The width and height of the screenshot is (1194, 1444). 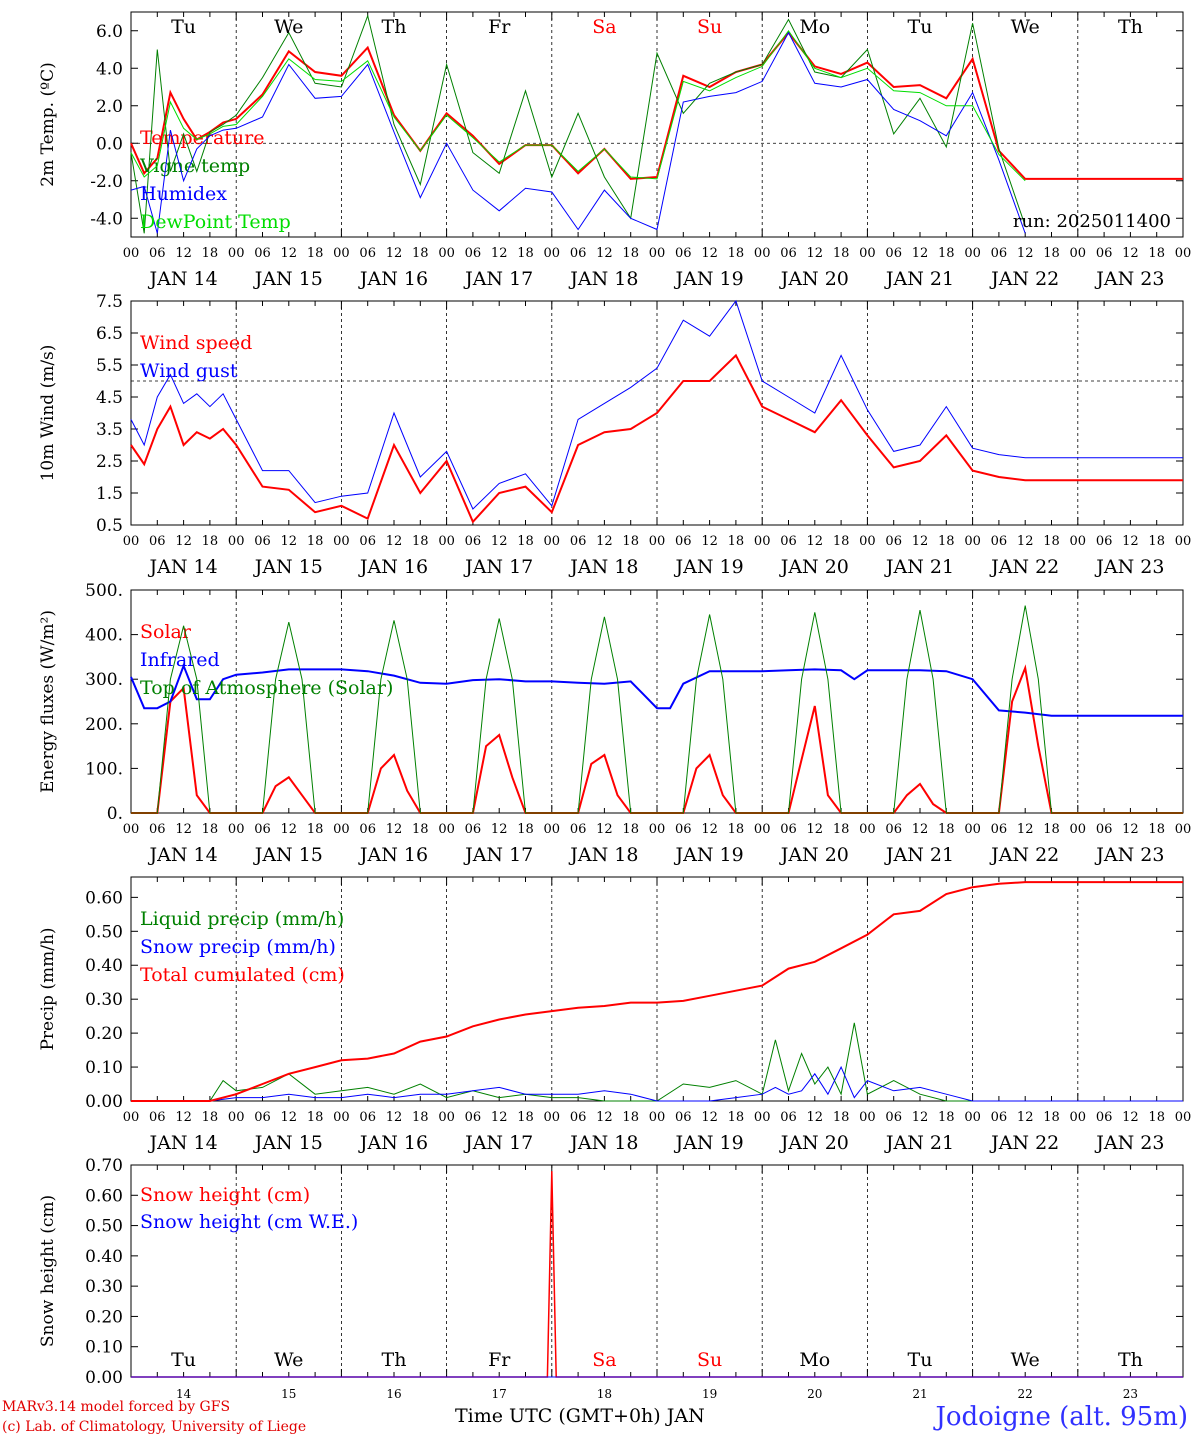 What do you see at coordinates (180, 660) in the screenshot?
I see `legend-entry: Infrared` at bounding box center [180, 660].